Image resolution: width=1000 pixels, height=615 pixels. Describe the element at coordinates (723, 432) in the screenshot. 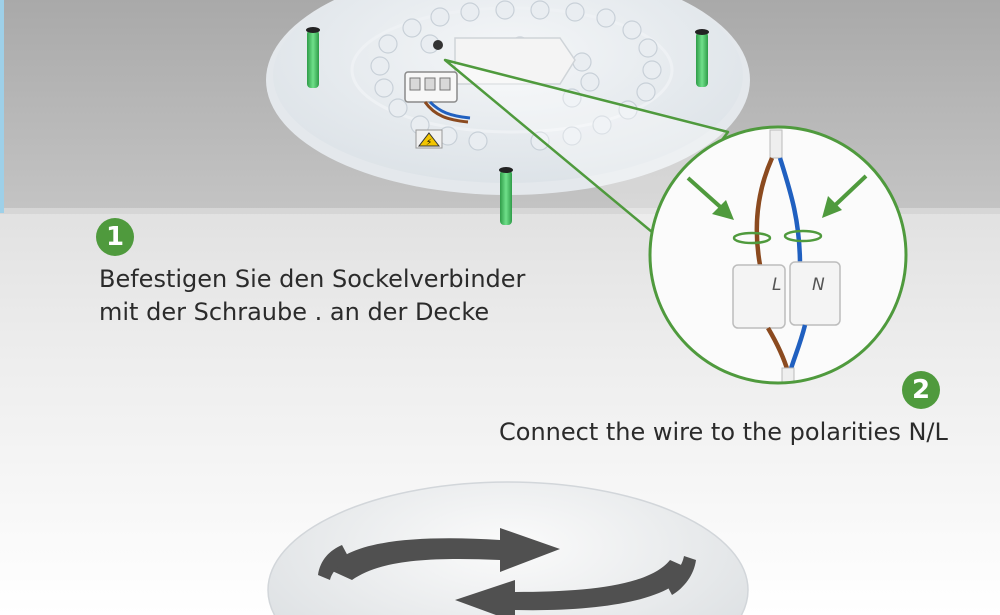

I see `step-2-caption: Connect the wire to the polarities N/L` at that location.